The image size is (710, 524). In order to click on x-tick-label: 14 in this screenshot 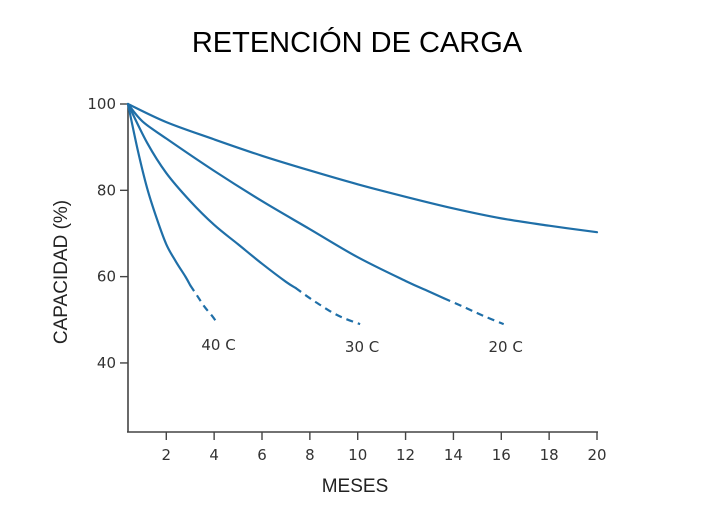, I will do `click(453, 455)`.